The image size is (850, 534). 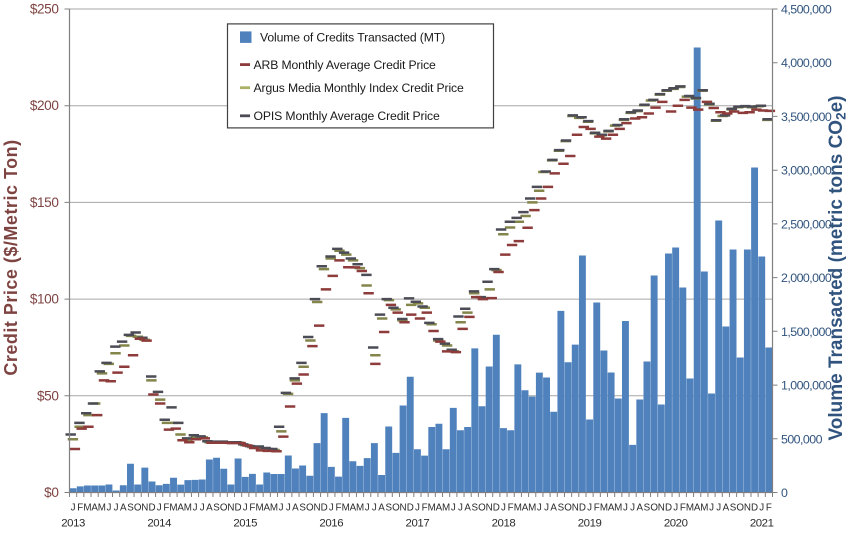 I want to click on svg-text: 4,000,000, so click(x=806, y=63).